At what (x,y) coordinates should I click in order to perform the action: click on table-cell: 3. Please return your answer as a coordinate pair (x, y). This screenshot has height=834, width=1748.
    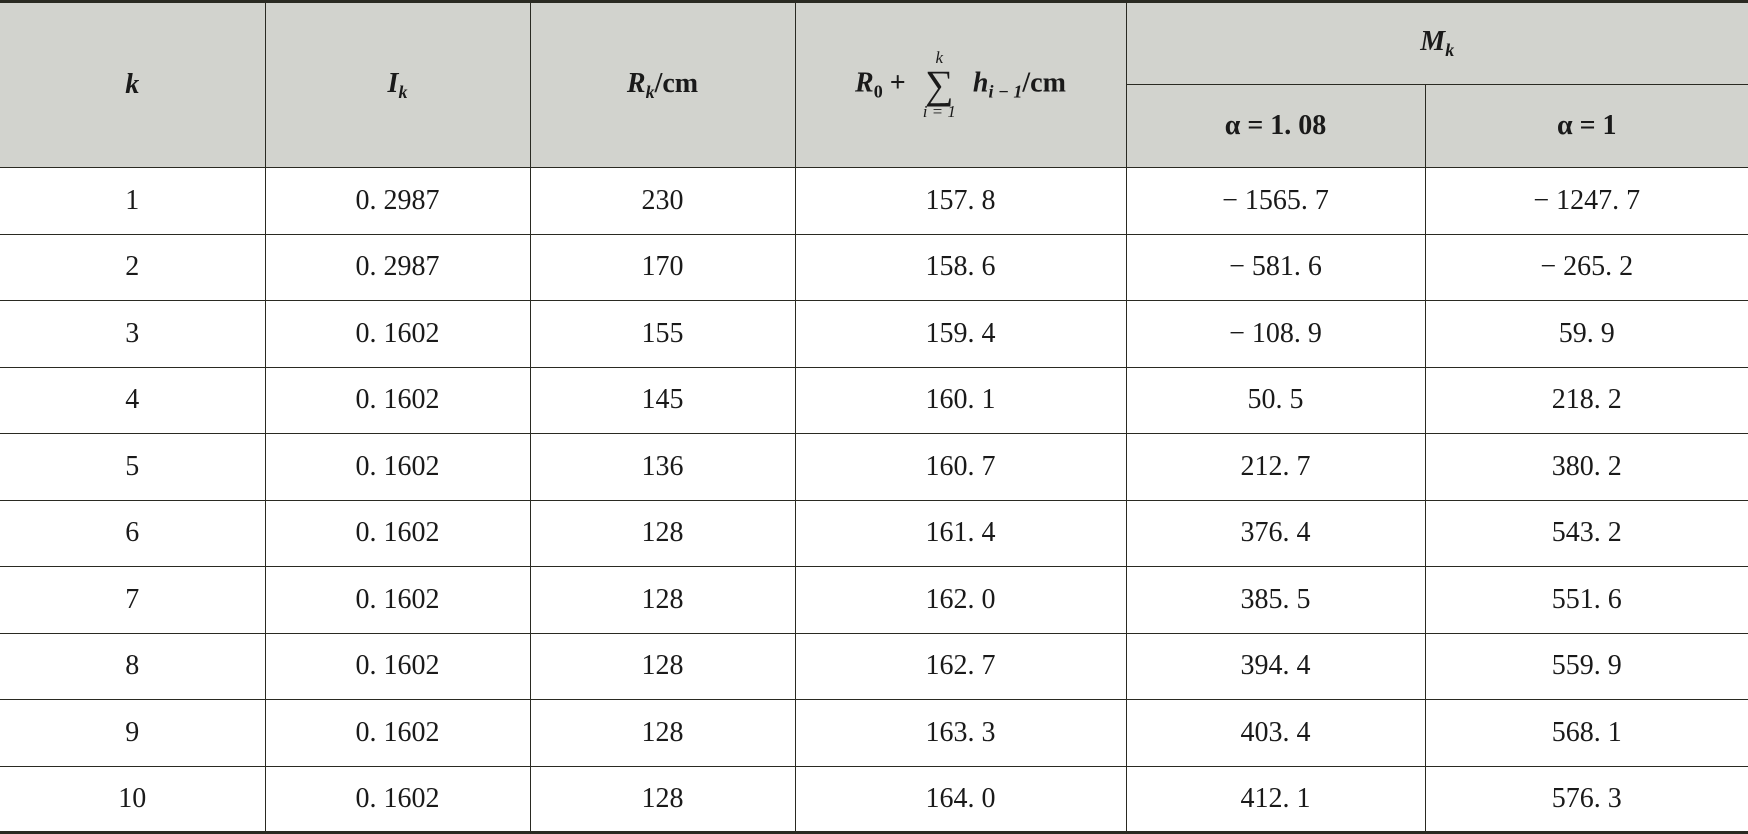
    Looking at the image, I should click on (133, 334).